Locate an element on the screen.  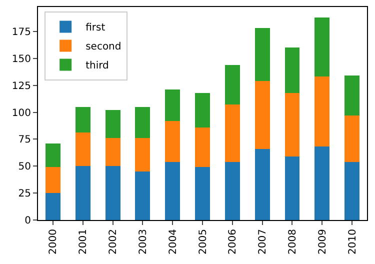
x-tick-label: 2010 is located at coordinates (352, 241).